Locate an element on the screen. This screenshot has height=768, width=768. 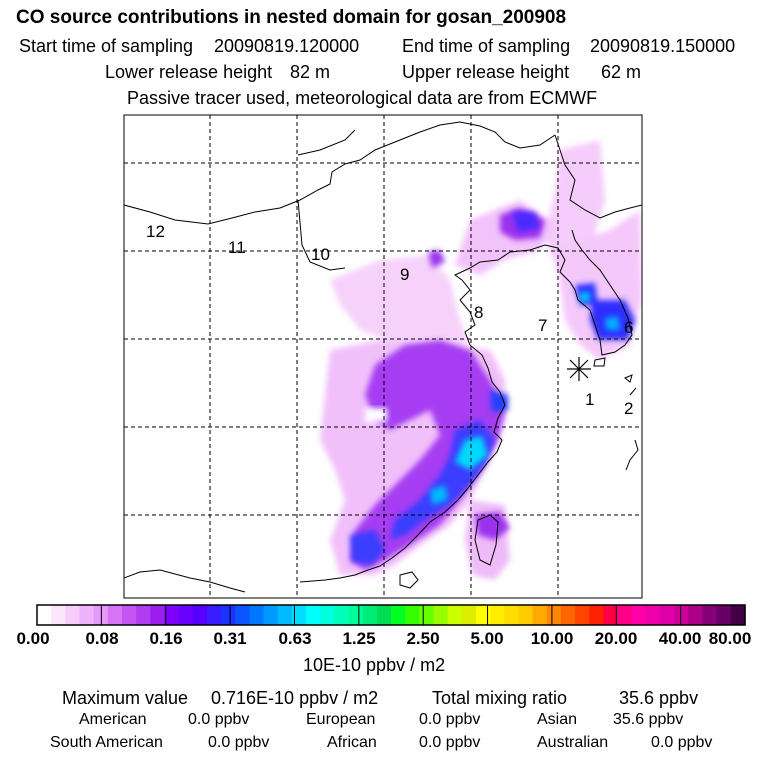
asian-value: 35.6 ppbv is located at coordinates (648, 719).